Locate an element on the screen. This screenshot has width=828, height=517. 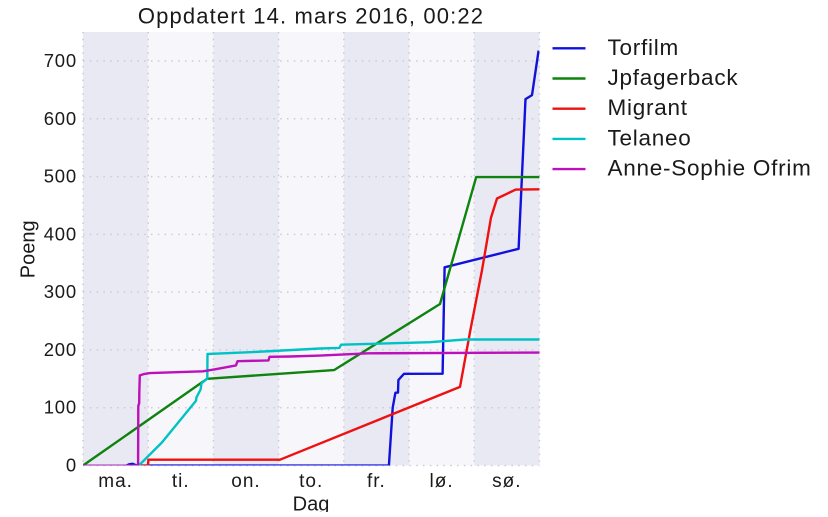
svg-text: Dag is located at coordinates (311, 503).